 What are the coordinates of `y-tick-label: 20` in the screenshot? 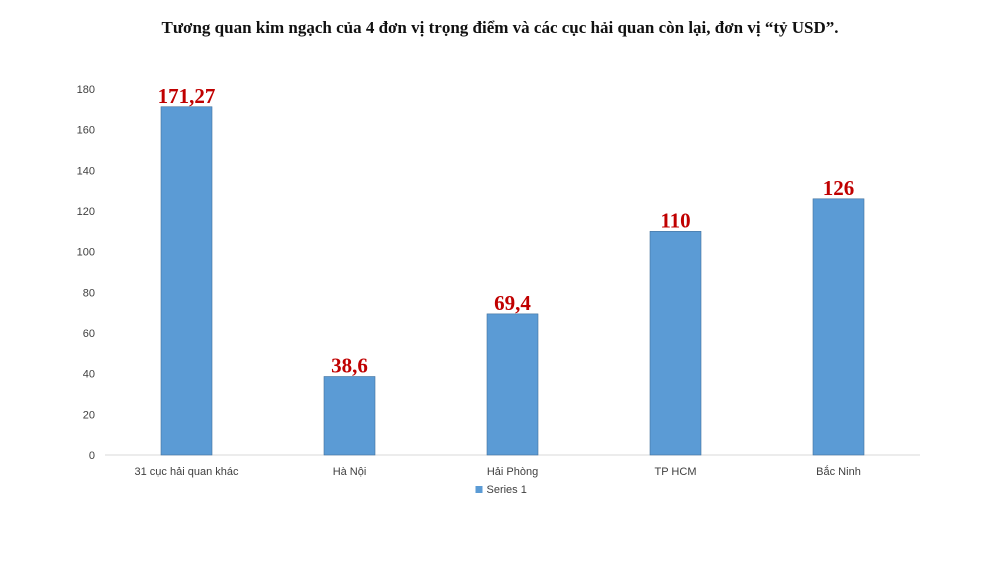 It's located at (89, 415).